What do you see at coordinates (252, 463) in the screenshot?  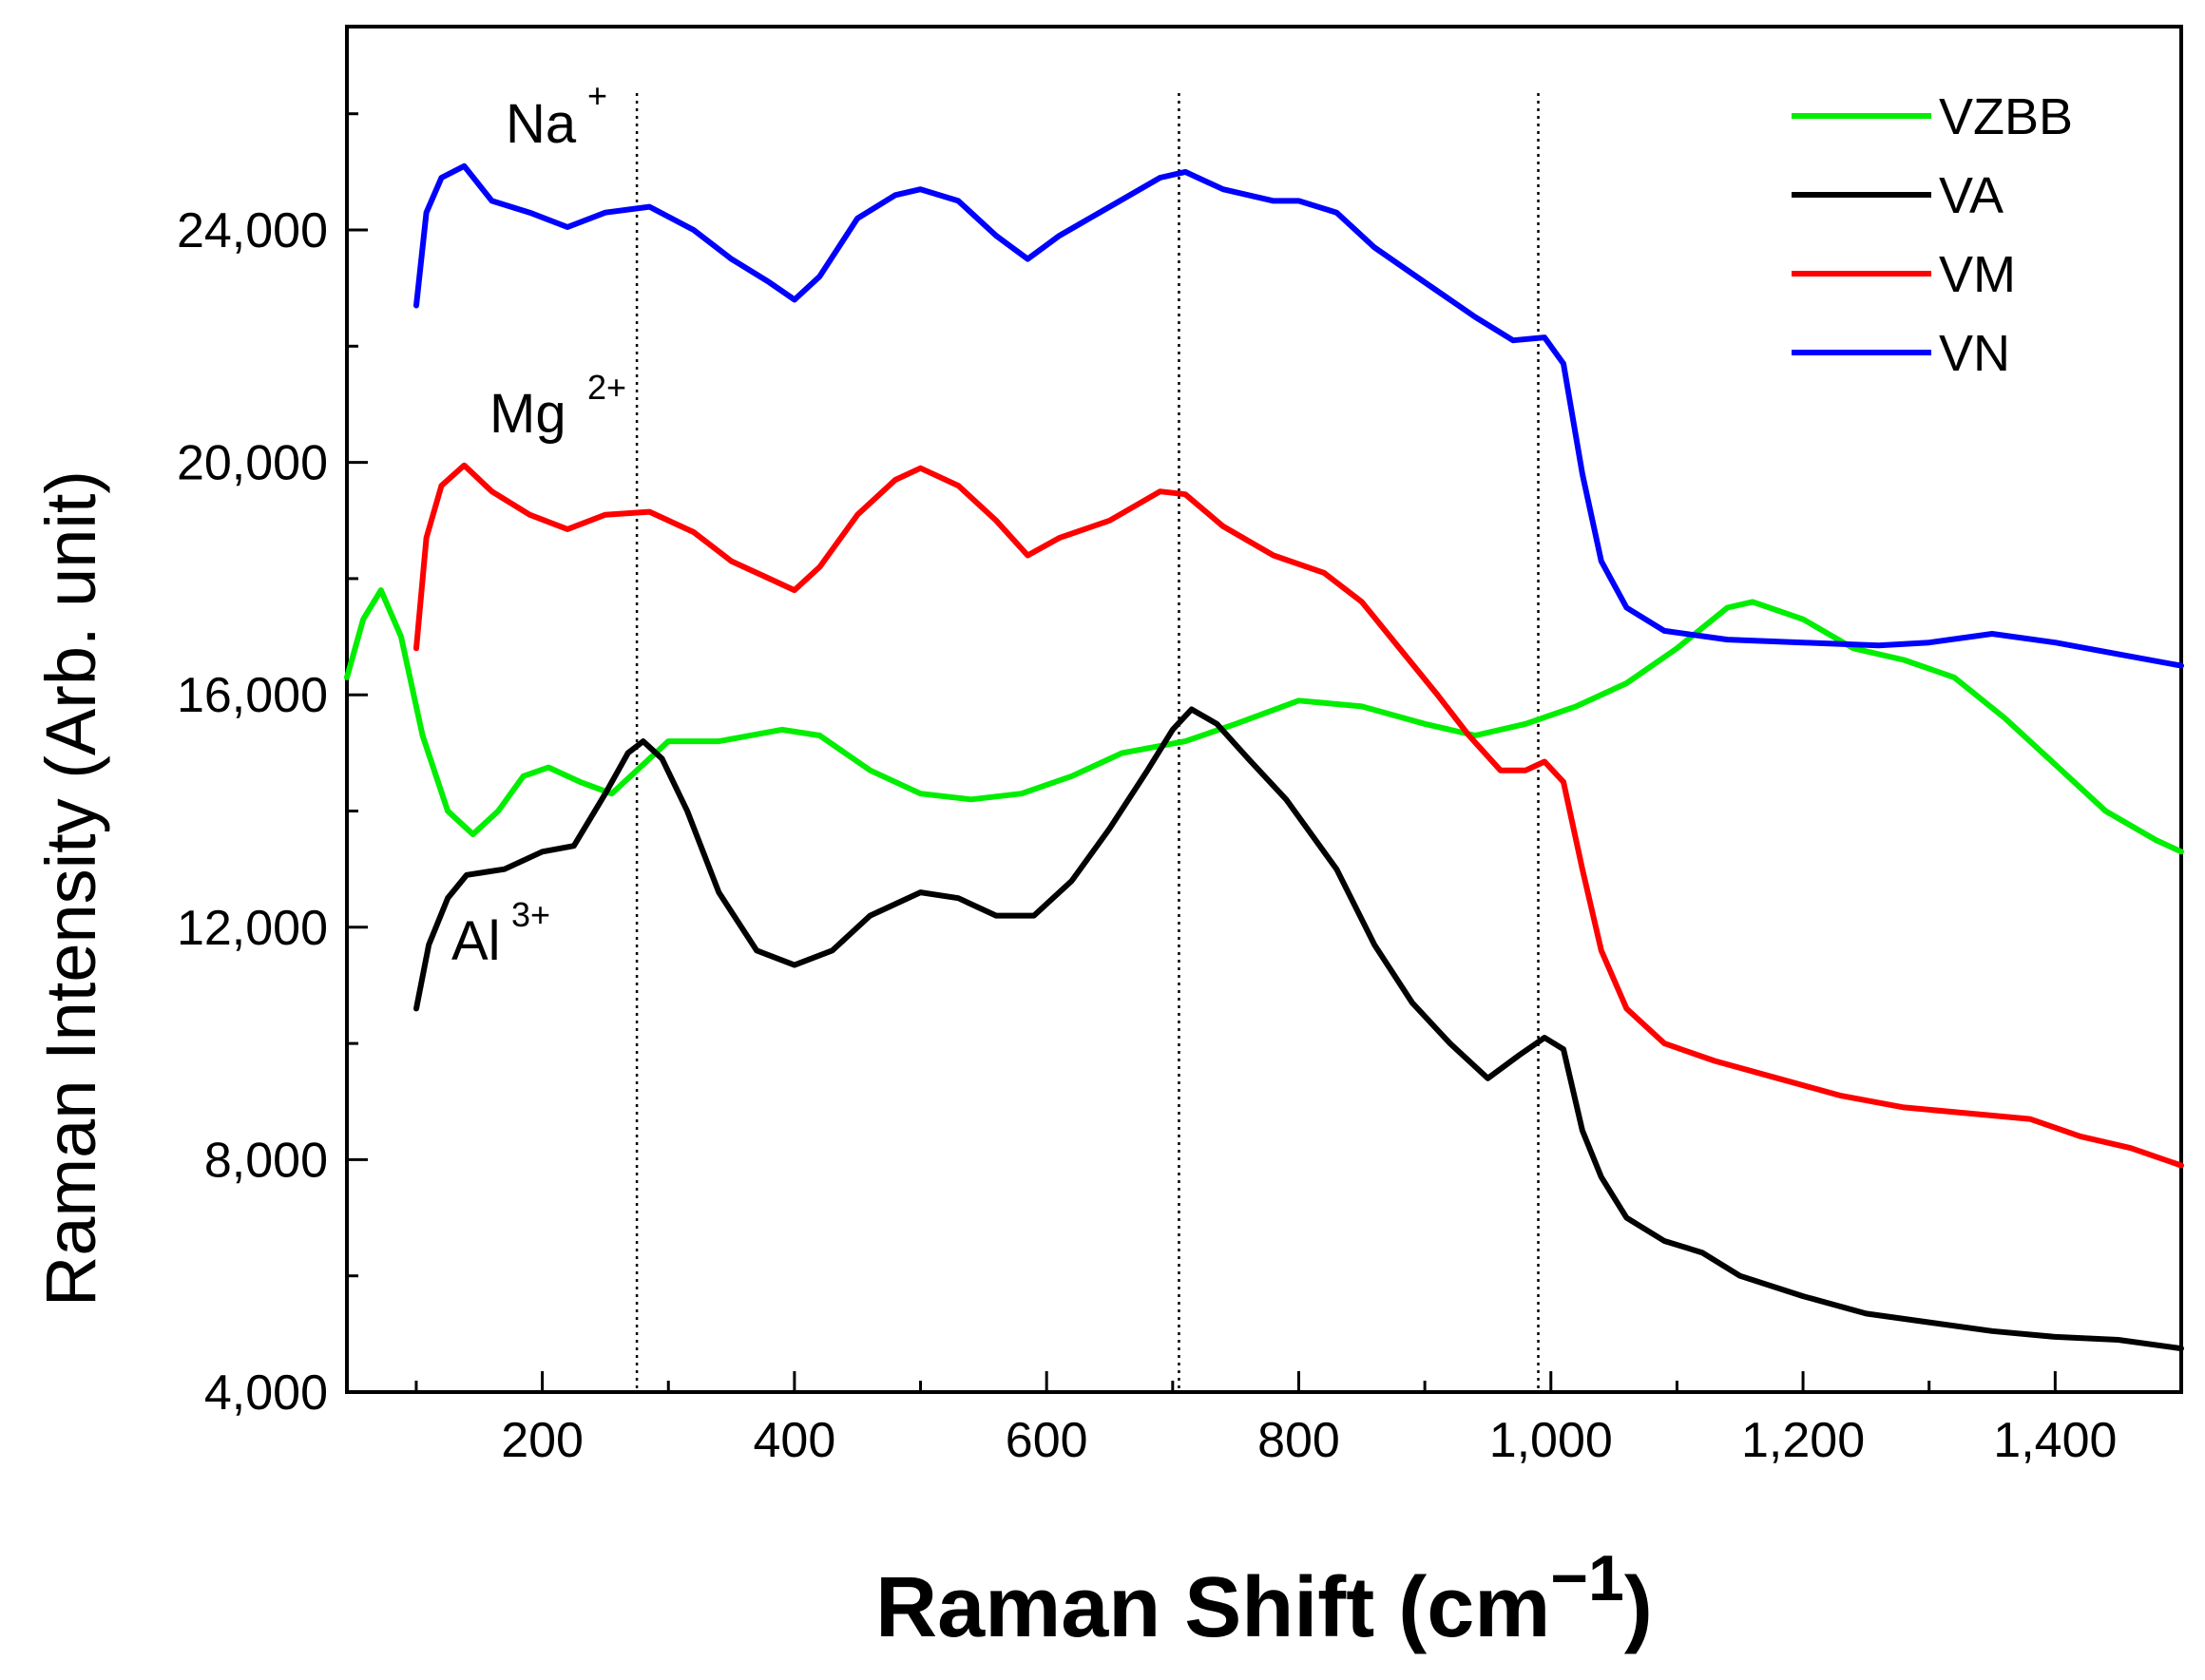 I see `y-tick-label: 20,000` at bounding box center [252, 463].